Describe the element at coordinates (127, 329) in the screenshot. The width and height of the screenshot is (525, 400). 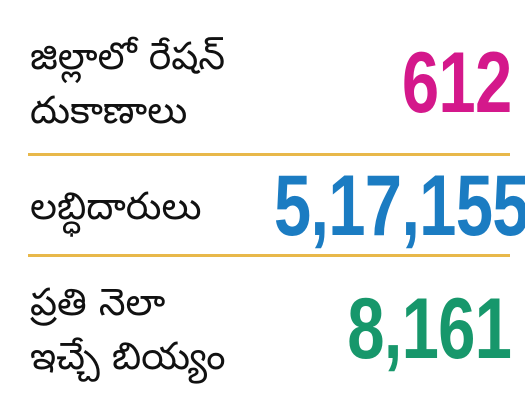
I see `label: ప్రతి నెలా ఇచ్చే బియ్యం` at that location.